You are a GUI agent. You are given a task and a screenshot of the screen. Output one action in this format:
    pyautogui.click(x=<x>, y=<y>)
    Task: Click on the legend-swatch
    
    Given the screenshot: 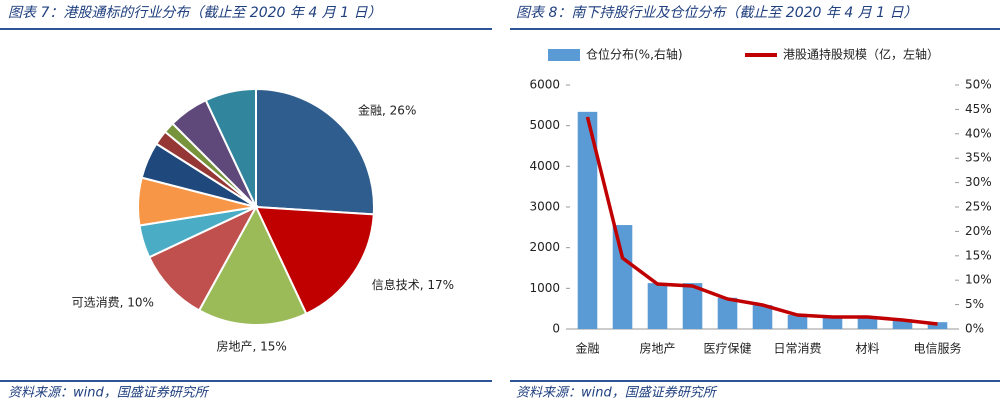 What is the action you would take?
    pyautogui.click(x=564, y=55)
    